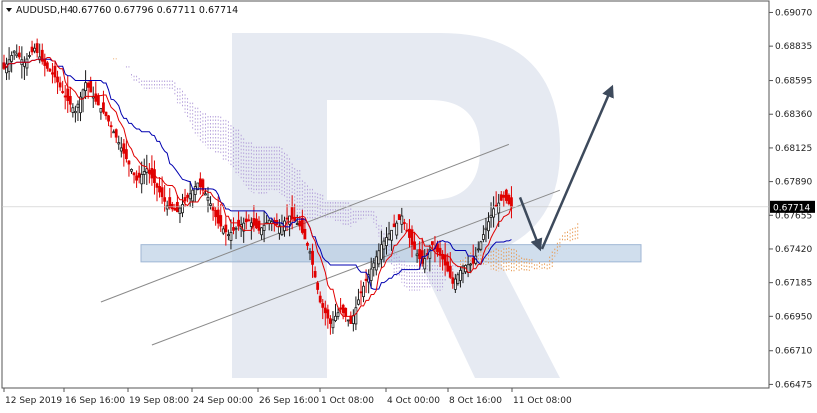 The image size is (817, 413). What do you see at coordinates (44, 10) in the screenshot?
I see `symbol-label: AUDUSD,H4` at bounding box center [44, 10].